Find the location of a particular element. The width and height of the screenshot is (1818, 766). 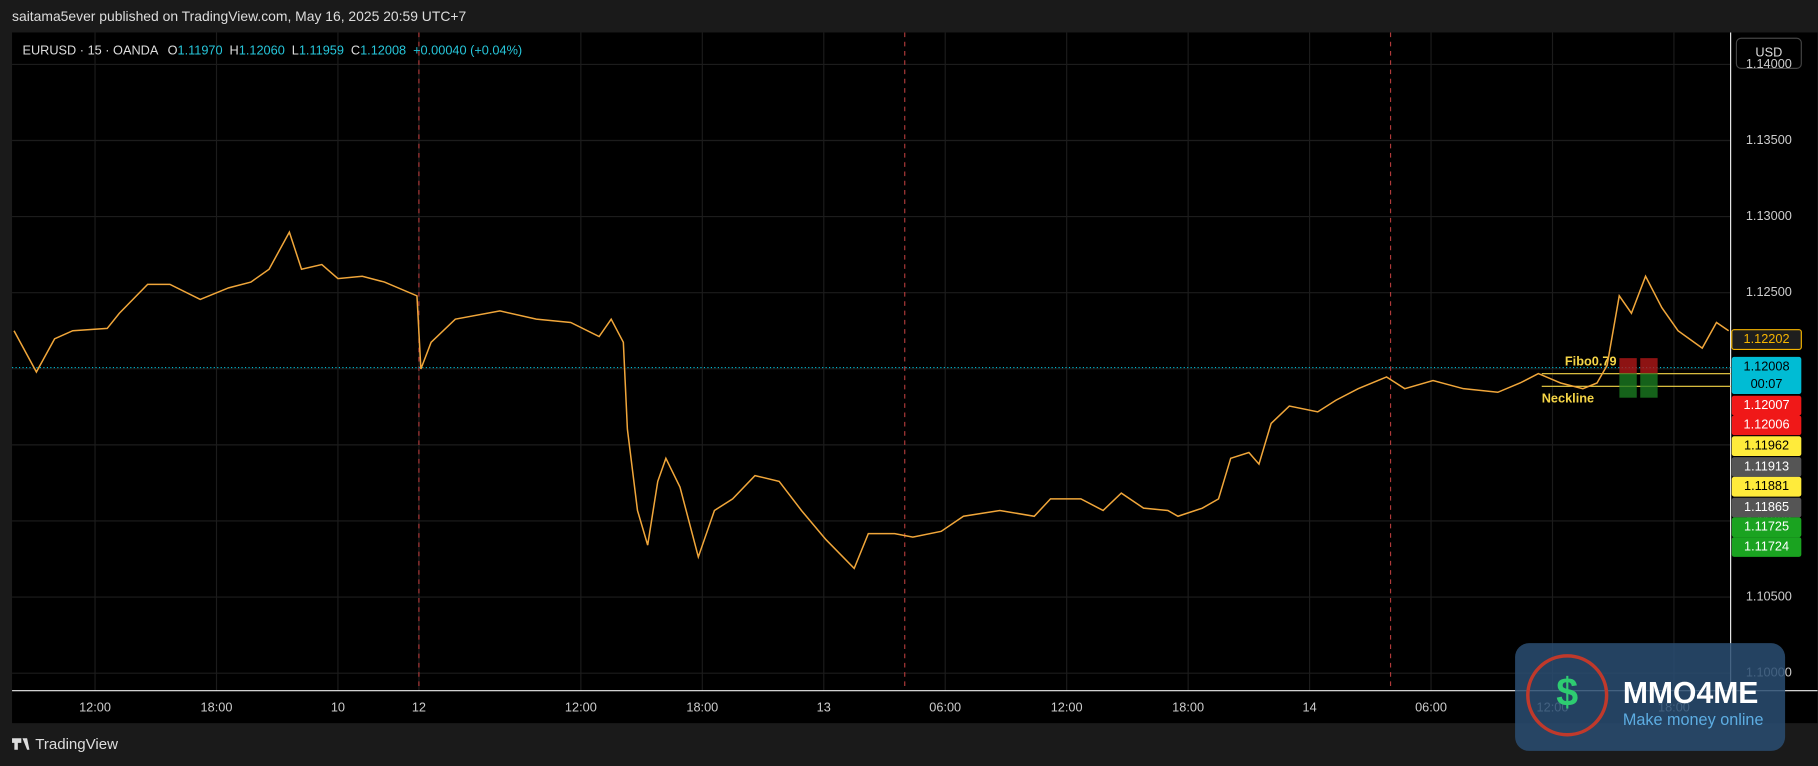

x-tick-label: 12 is located at coordinates (419, 706).